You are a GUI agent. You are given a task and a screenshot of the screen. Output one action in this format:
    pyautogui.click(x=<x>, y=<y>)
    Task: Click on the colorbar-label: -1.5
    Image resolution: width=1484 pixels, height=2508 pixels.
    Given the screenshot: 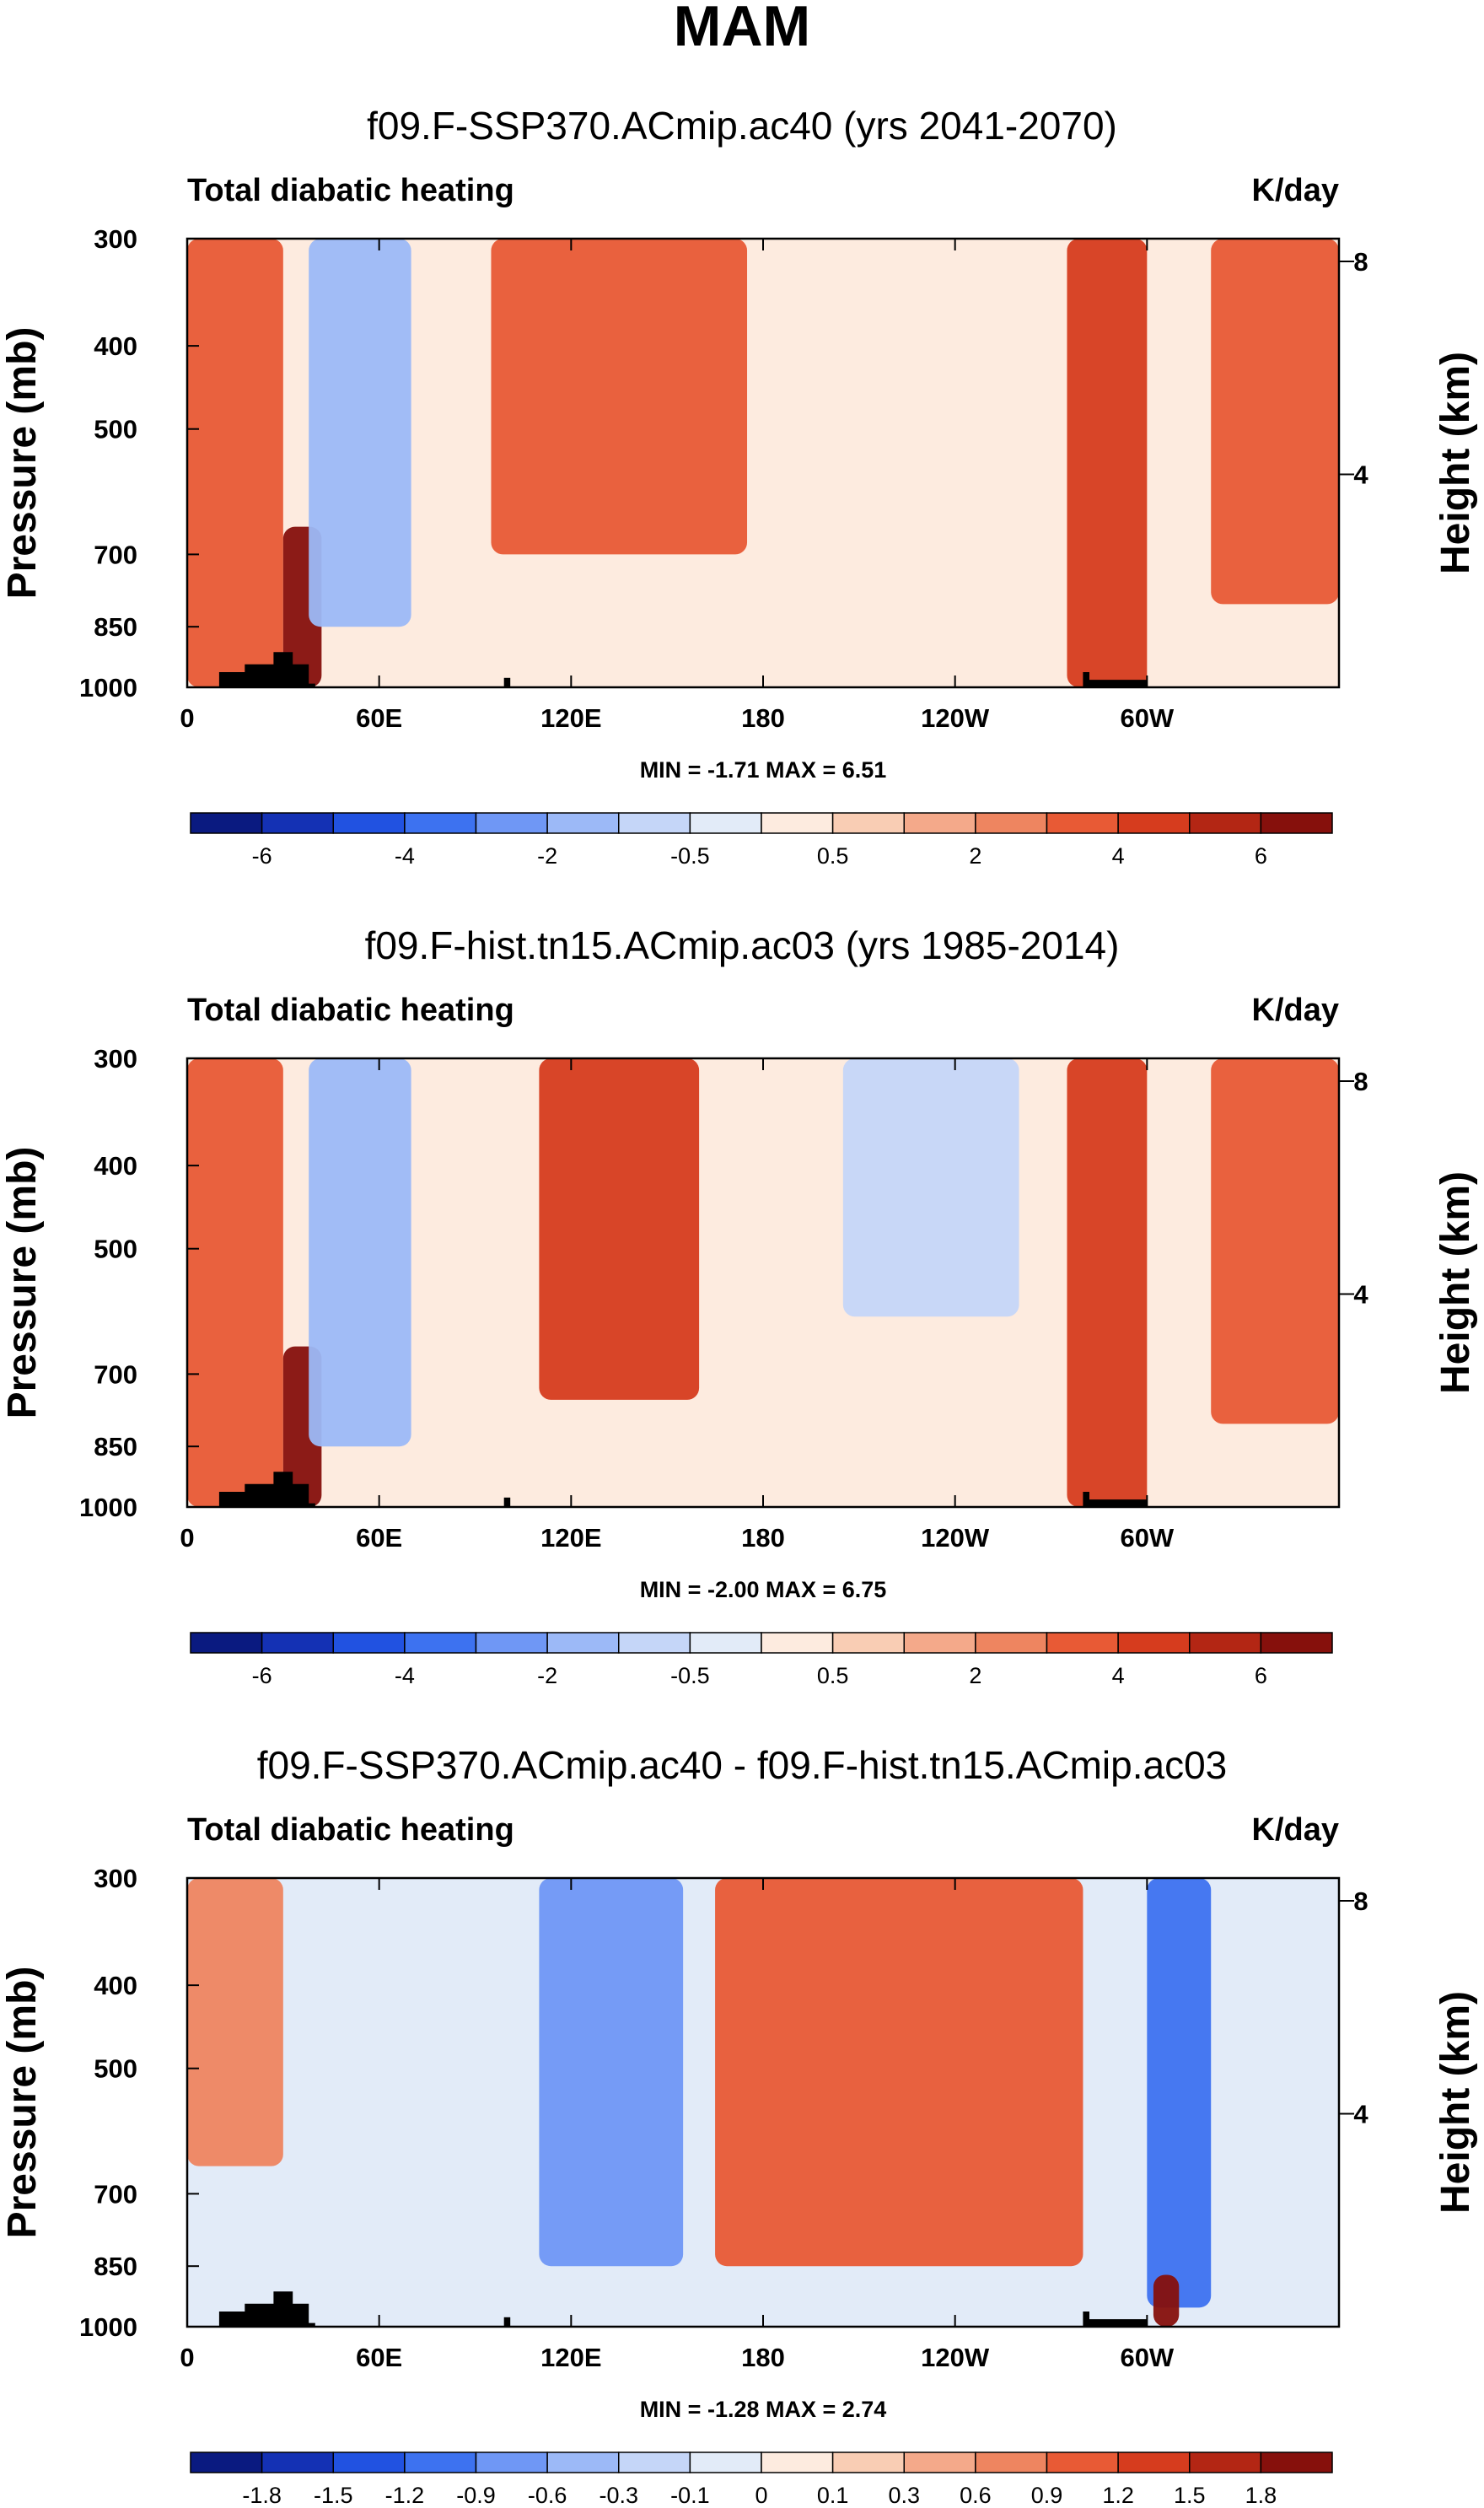 What is the action you would take?
    pyautogui.click(x=333, y=2495)
    